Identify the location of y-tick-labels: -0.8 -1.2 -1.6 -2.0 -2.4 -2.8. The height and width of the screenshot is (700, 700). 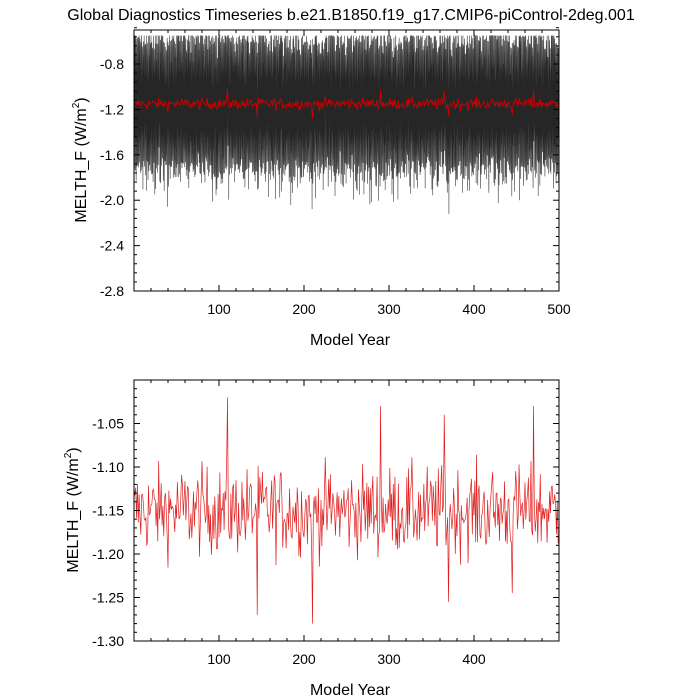
(112, 177).